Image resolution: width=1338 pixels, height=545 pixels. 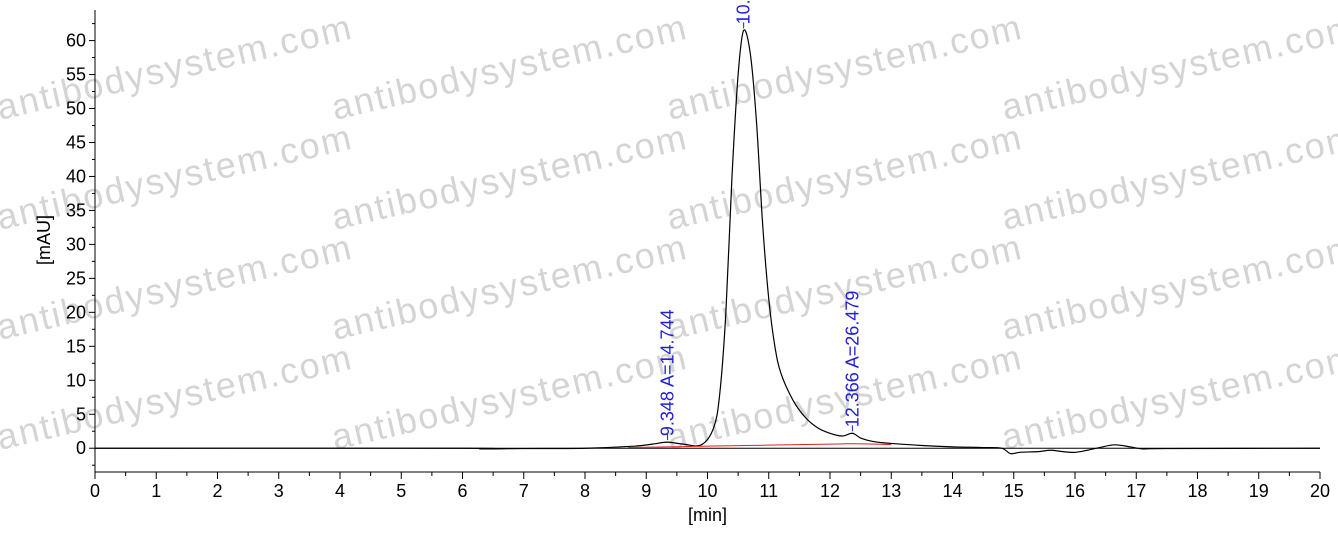 I want to click on integration-baseline, so click(x=759, y=446).